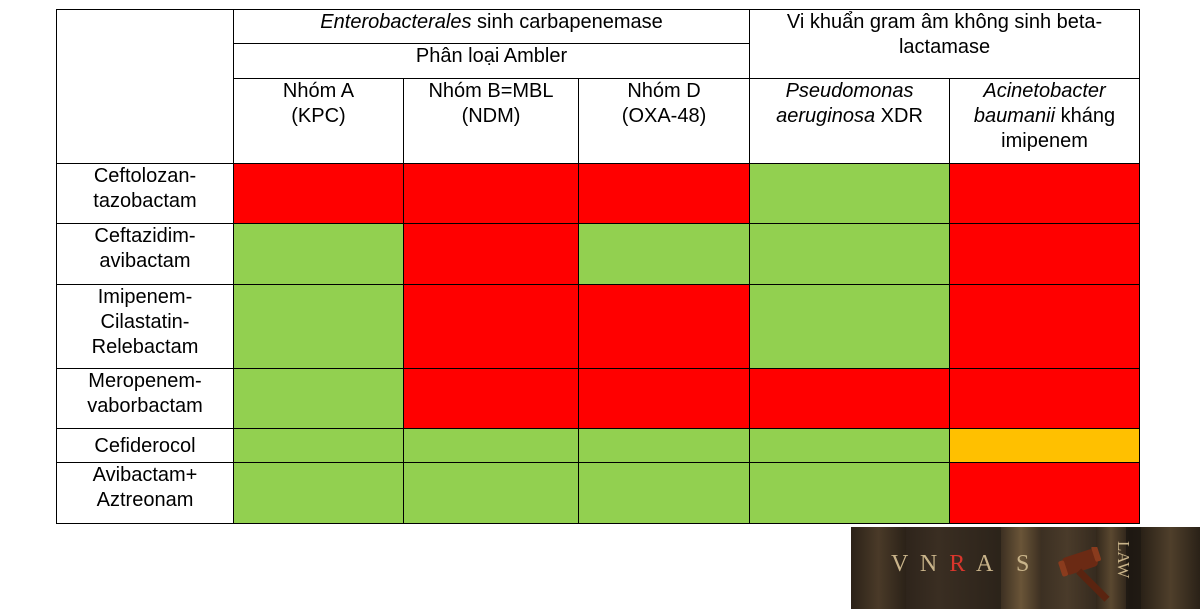  Describe the element at coordinates (145, 254) in the screenshot. I see `row-label: Ceftazidim-avibactam` at that location.